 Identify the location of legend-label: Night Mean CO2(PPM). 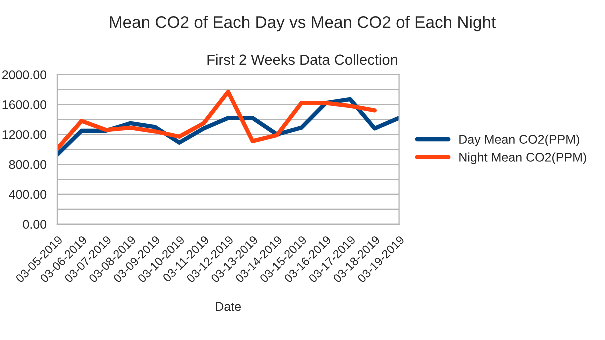
(523, 158).